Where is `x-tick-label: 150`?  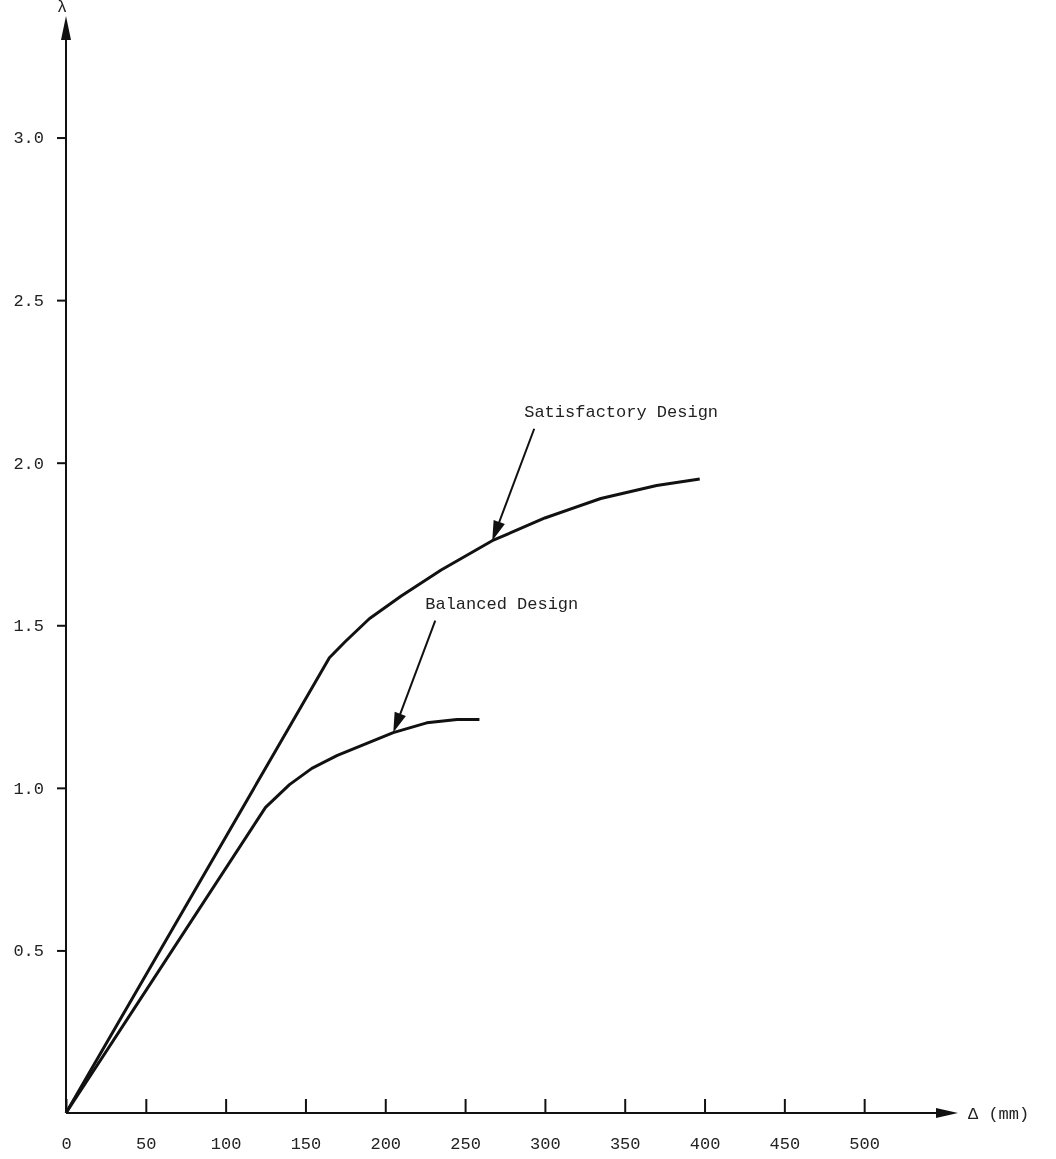
x-tick-label: 150 is located at coordinates (306, 1145).